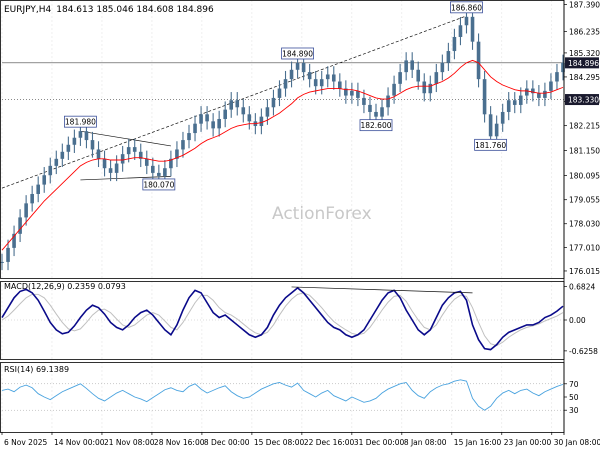 This screenshot has height=450, width=600. I want to click on time-tick-label: 8 Jan 08:00, so click(425, 442).